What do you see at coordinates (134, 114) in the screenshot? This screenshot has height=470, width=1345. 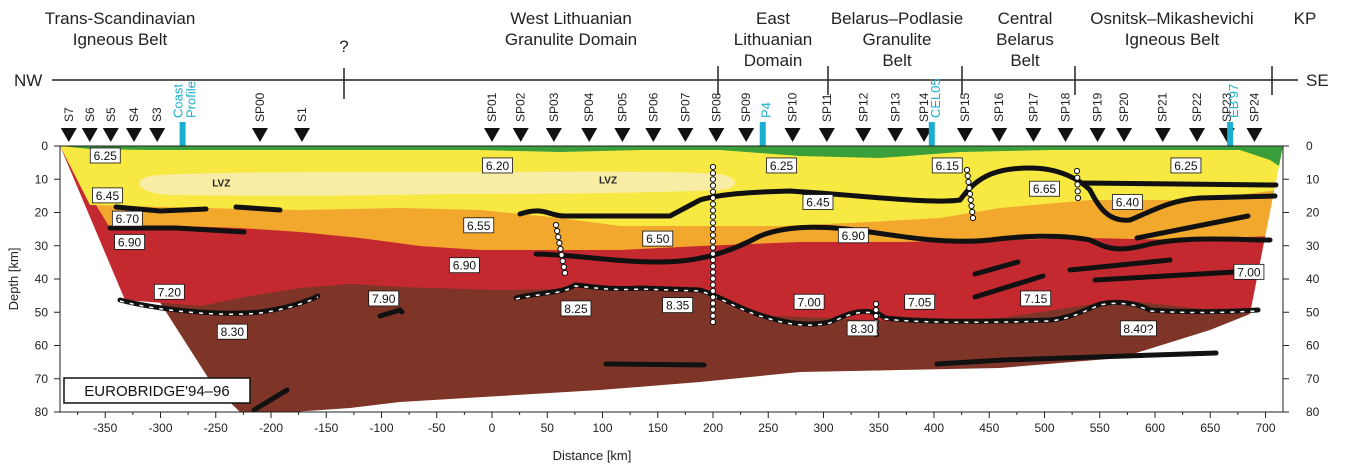 I see `shotpoint-label: S4` at bounding box center [134, 114].